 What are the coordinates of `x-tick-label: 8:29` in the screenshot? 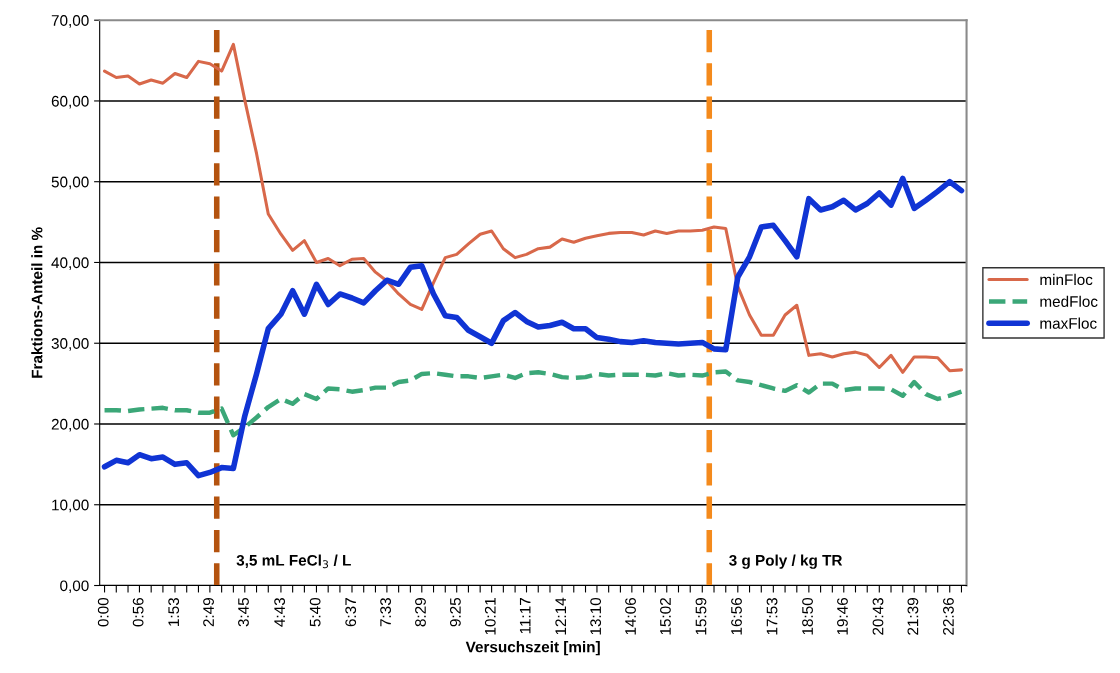 It's located at (420, 612).